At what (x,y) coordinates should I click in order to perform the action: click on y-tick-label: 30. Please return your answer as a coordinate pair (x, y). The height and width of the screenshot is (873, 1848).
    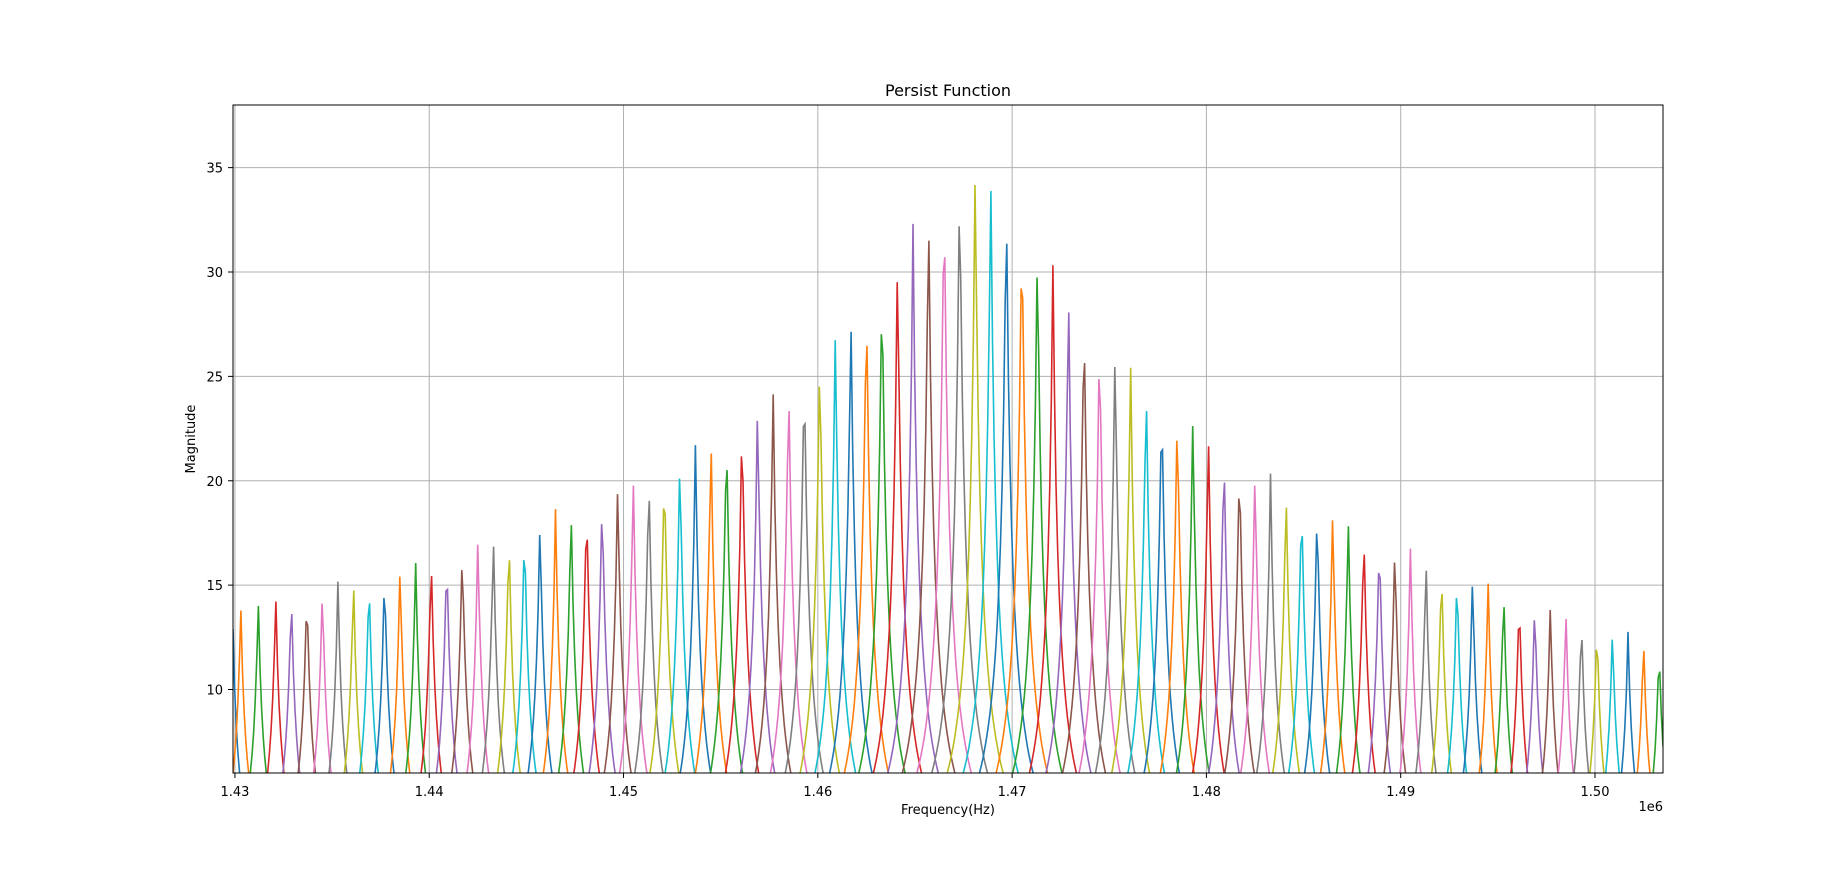
    Looking at the image, I should click on (214, 273).